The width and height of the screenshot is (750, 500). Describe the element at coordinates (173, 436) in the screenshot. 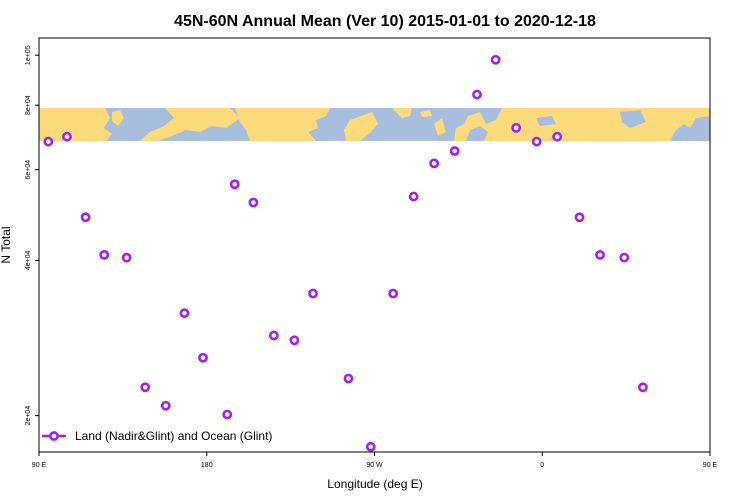

I see `legend-label: Land (Nadir&Glint) and Ocean (Glint)` at that location.